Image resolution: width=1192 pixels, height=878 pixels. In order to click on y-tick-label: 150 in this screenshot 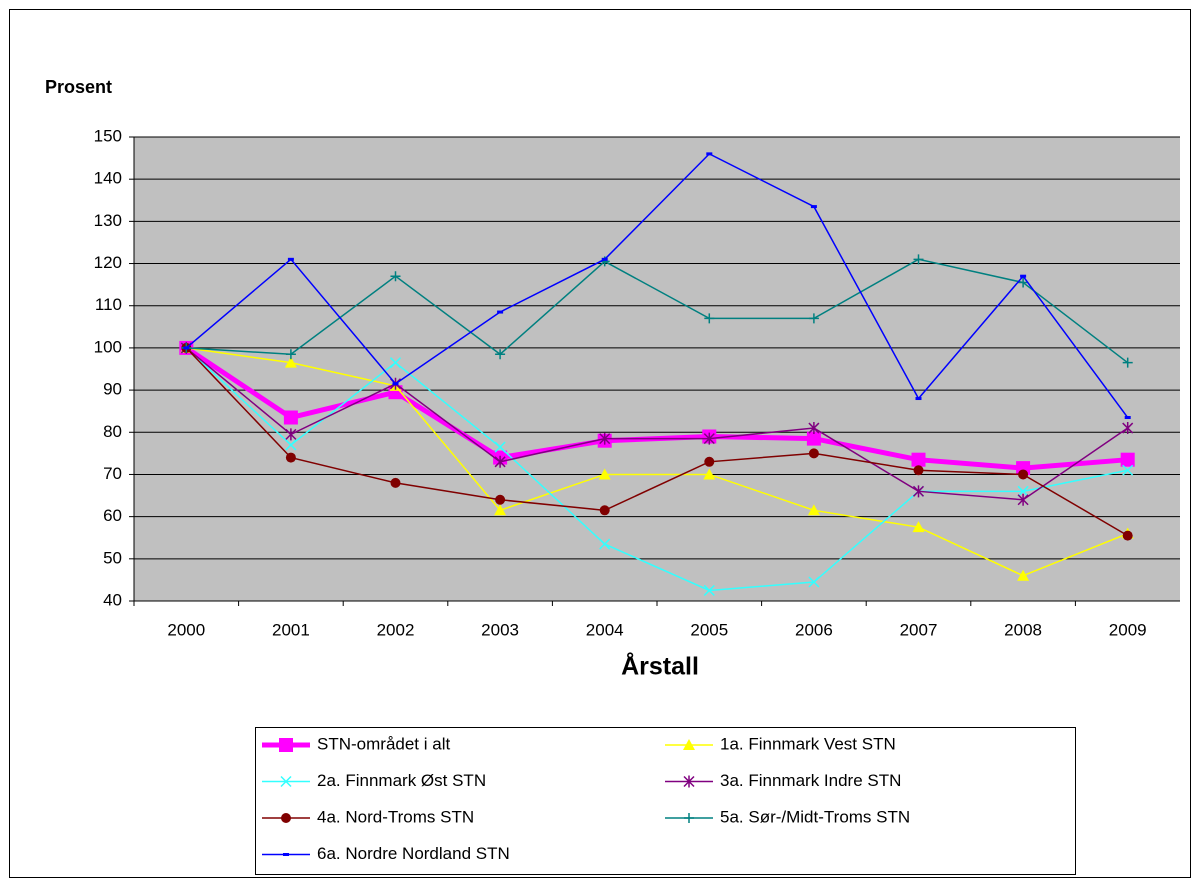, I will do `click(108, 135)`.